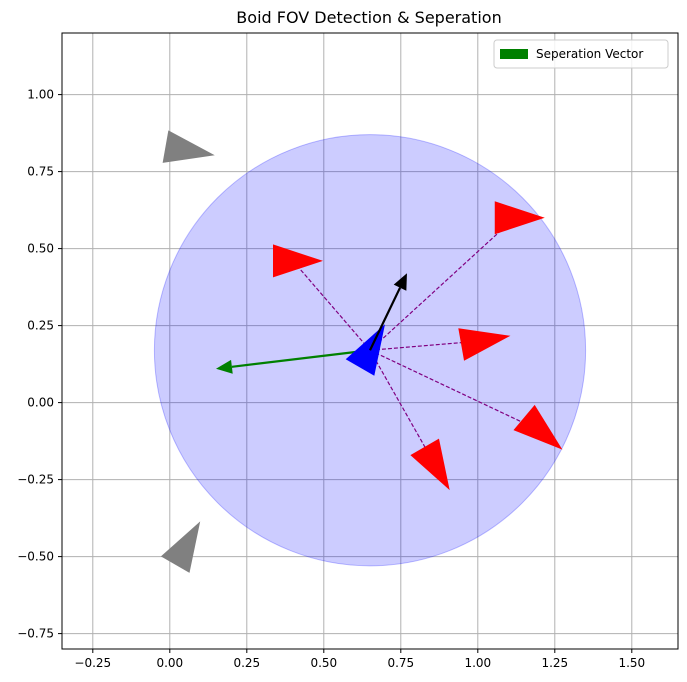 Image resolution: width=687 pixels, height=682 pixels. What do you see at coordinates (35, 480) in the screenshot?
I see `y-tick-label-2: −0.25` at bounding box center [35, 480].